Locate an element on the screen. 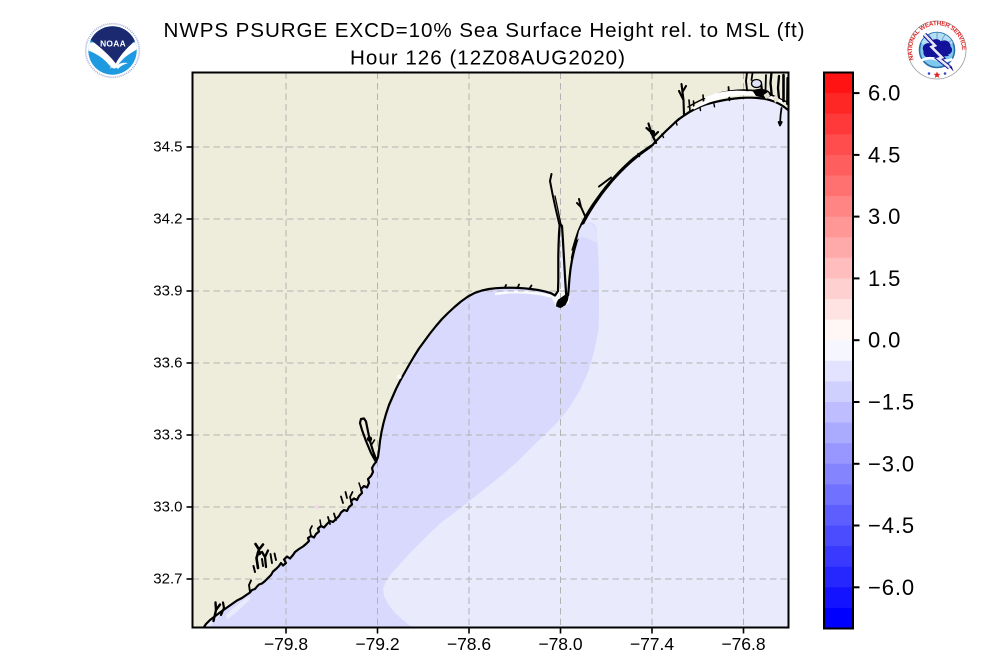  svg-text: −6.0 is located at coordinates (891, 587).